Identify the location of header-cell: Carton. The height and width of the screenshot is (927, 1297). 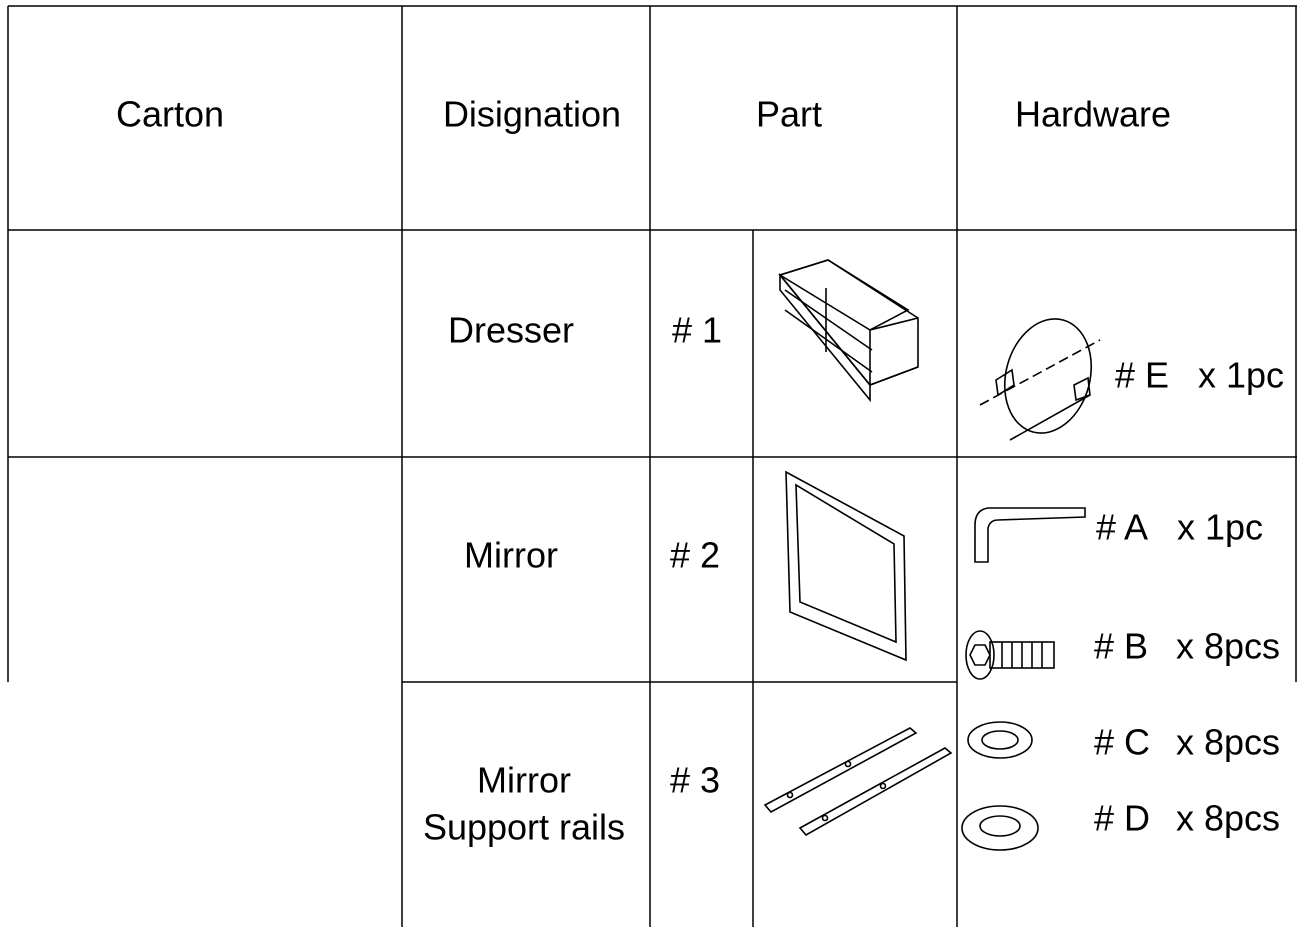
(170, 114).